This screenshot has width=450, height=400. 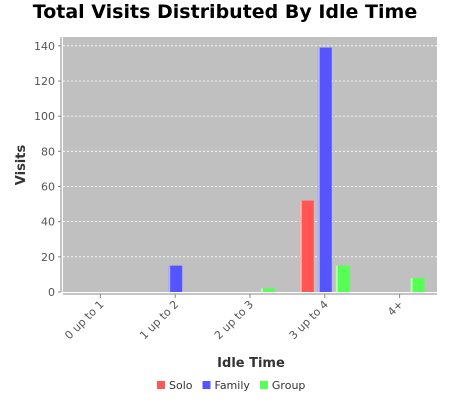 I want to click on x-axis-title: Idle Time, so click(x=251, y=363).